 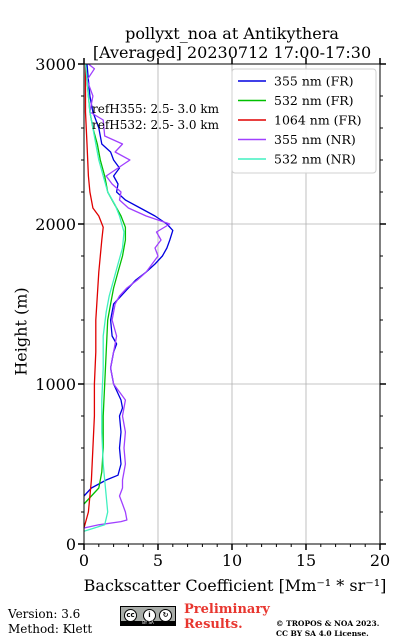 What do you see at coordinates (50, 629) in the screenshot?
I see `method-text: Method: Klett` at bounding box center [50, 629].